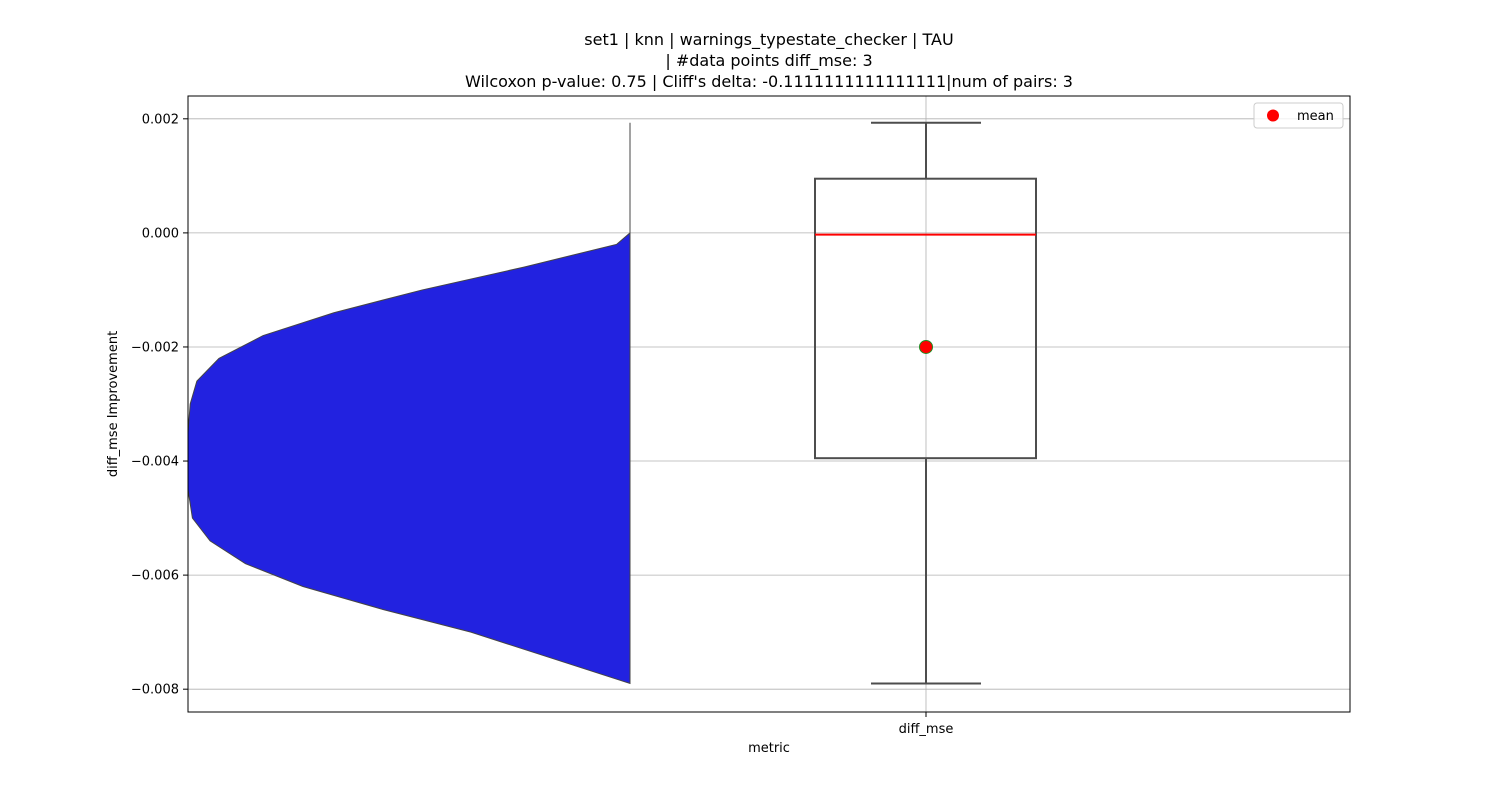 Image resolution: width=1500 pixels, height=800 pixels. Describe the element at coordinates (925, 318) in the screenshot. I see `box-iqr` at that location.